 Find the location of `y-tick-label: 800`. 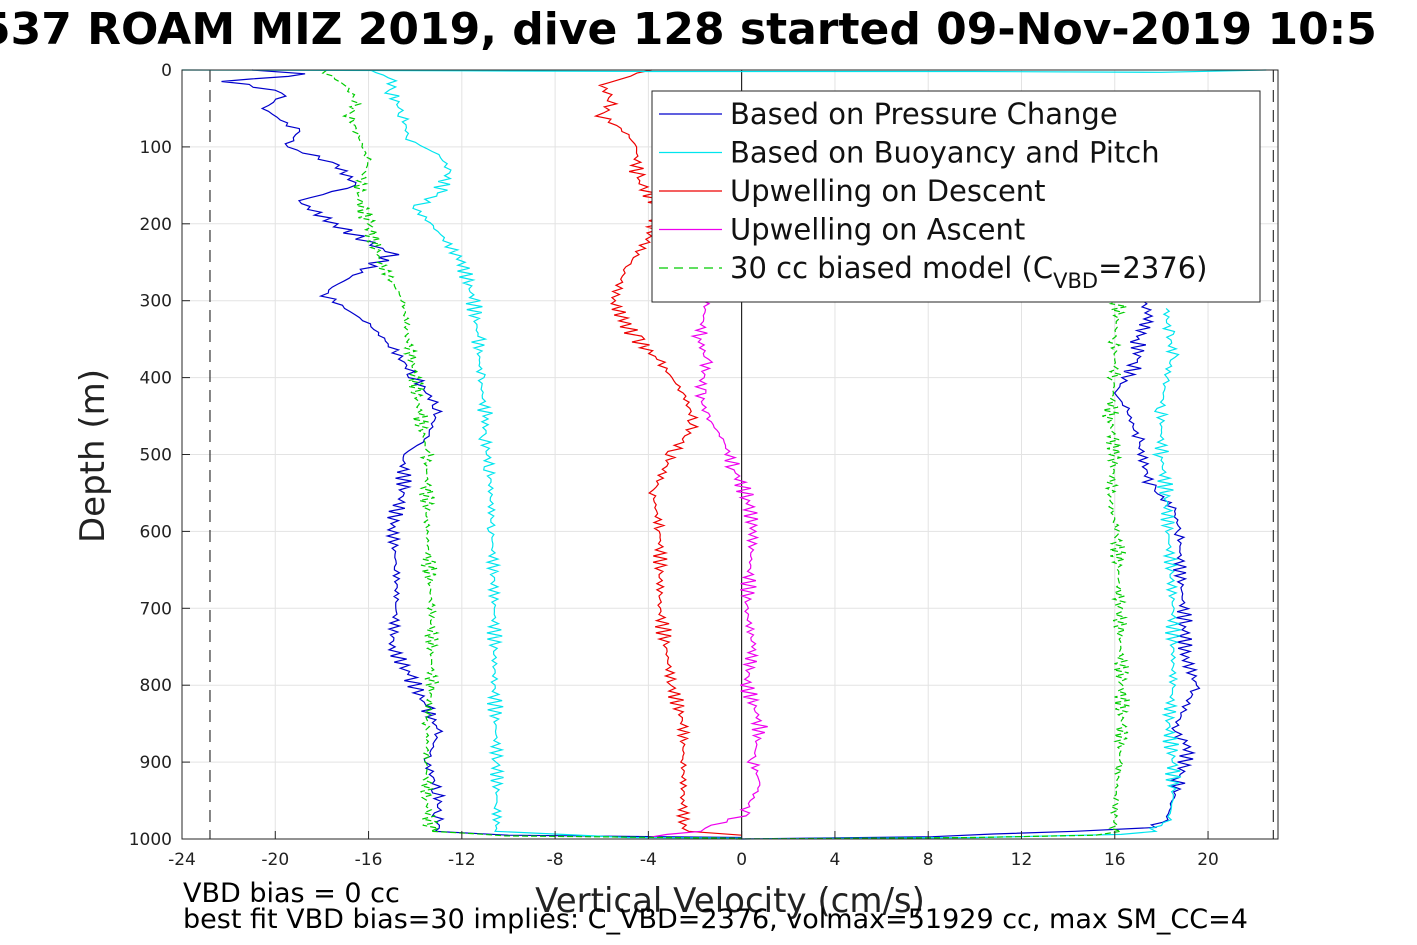

y-tick-label: 800 is located at coordinates (156, 686).